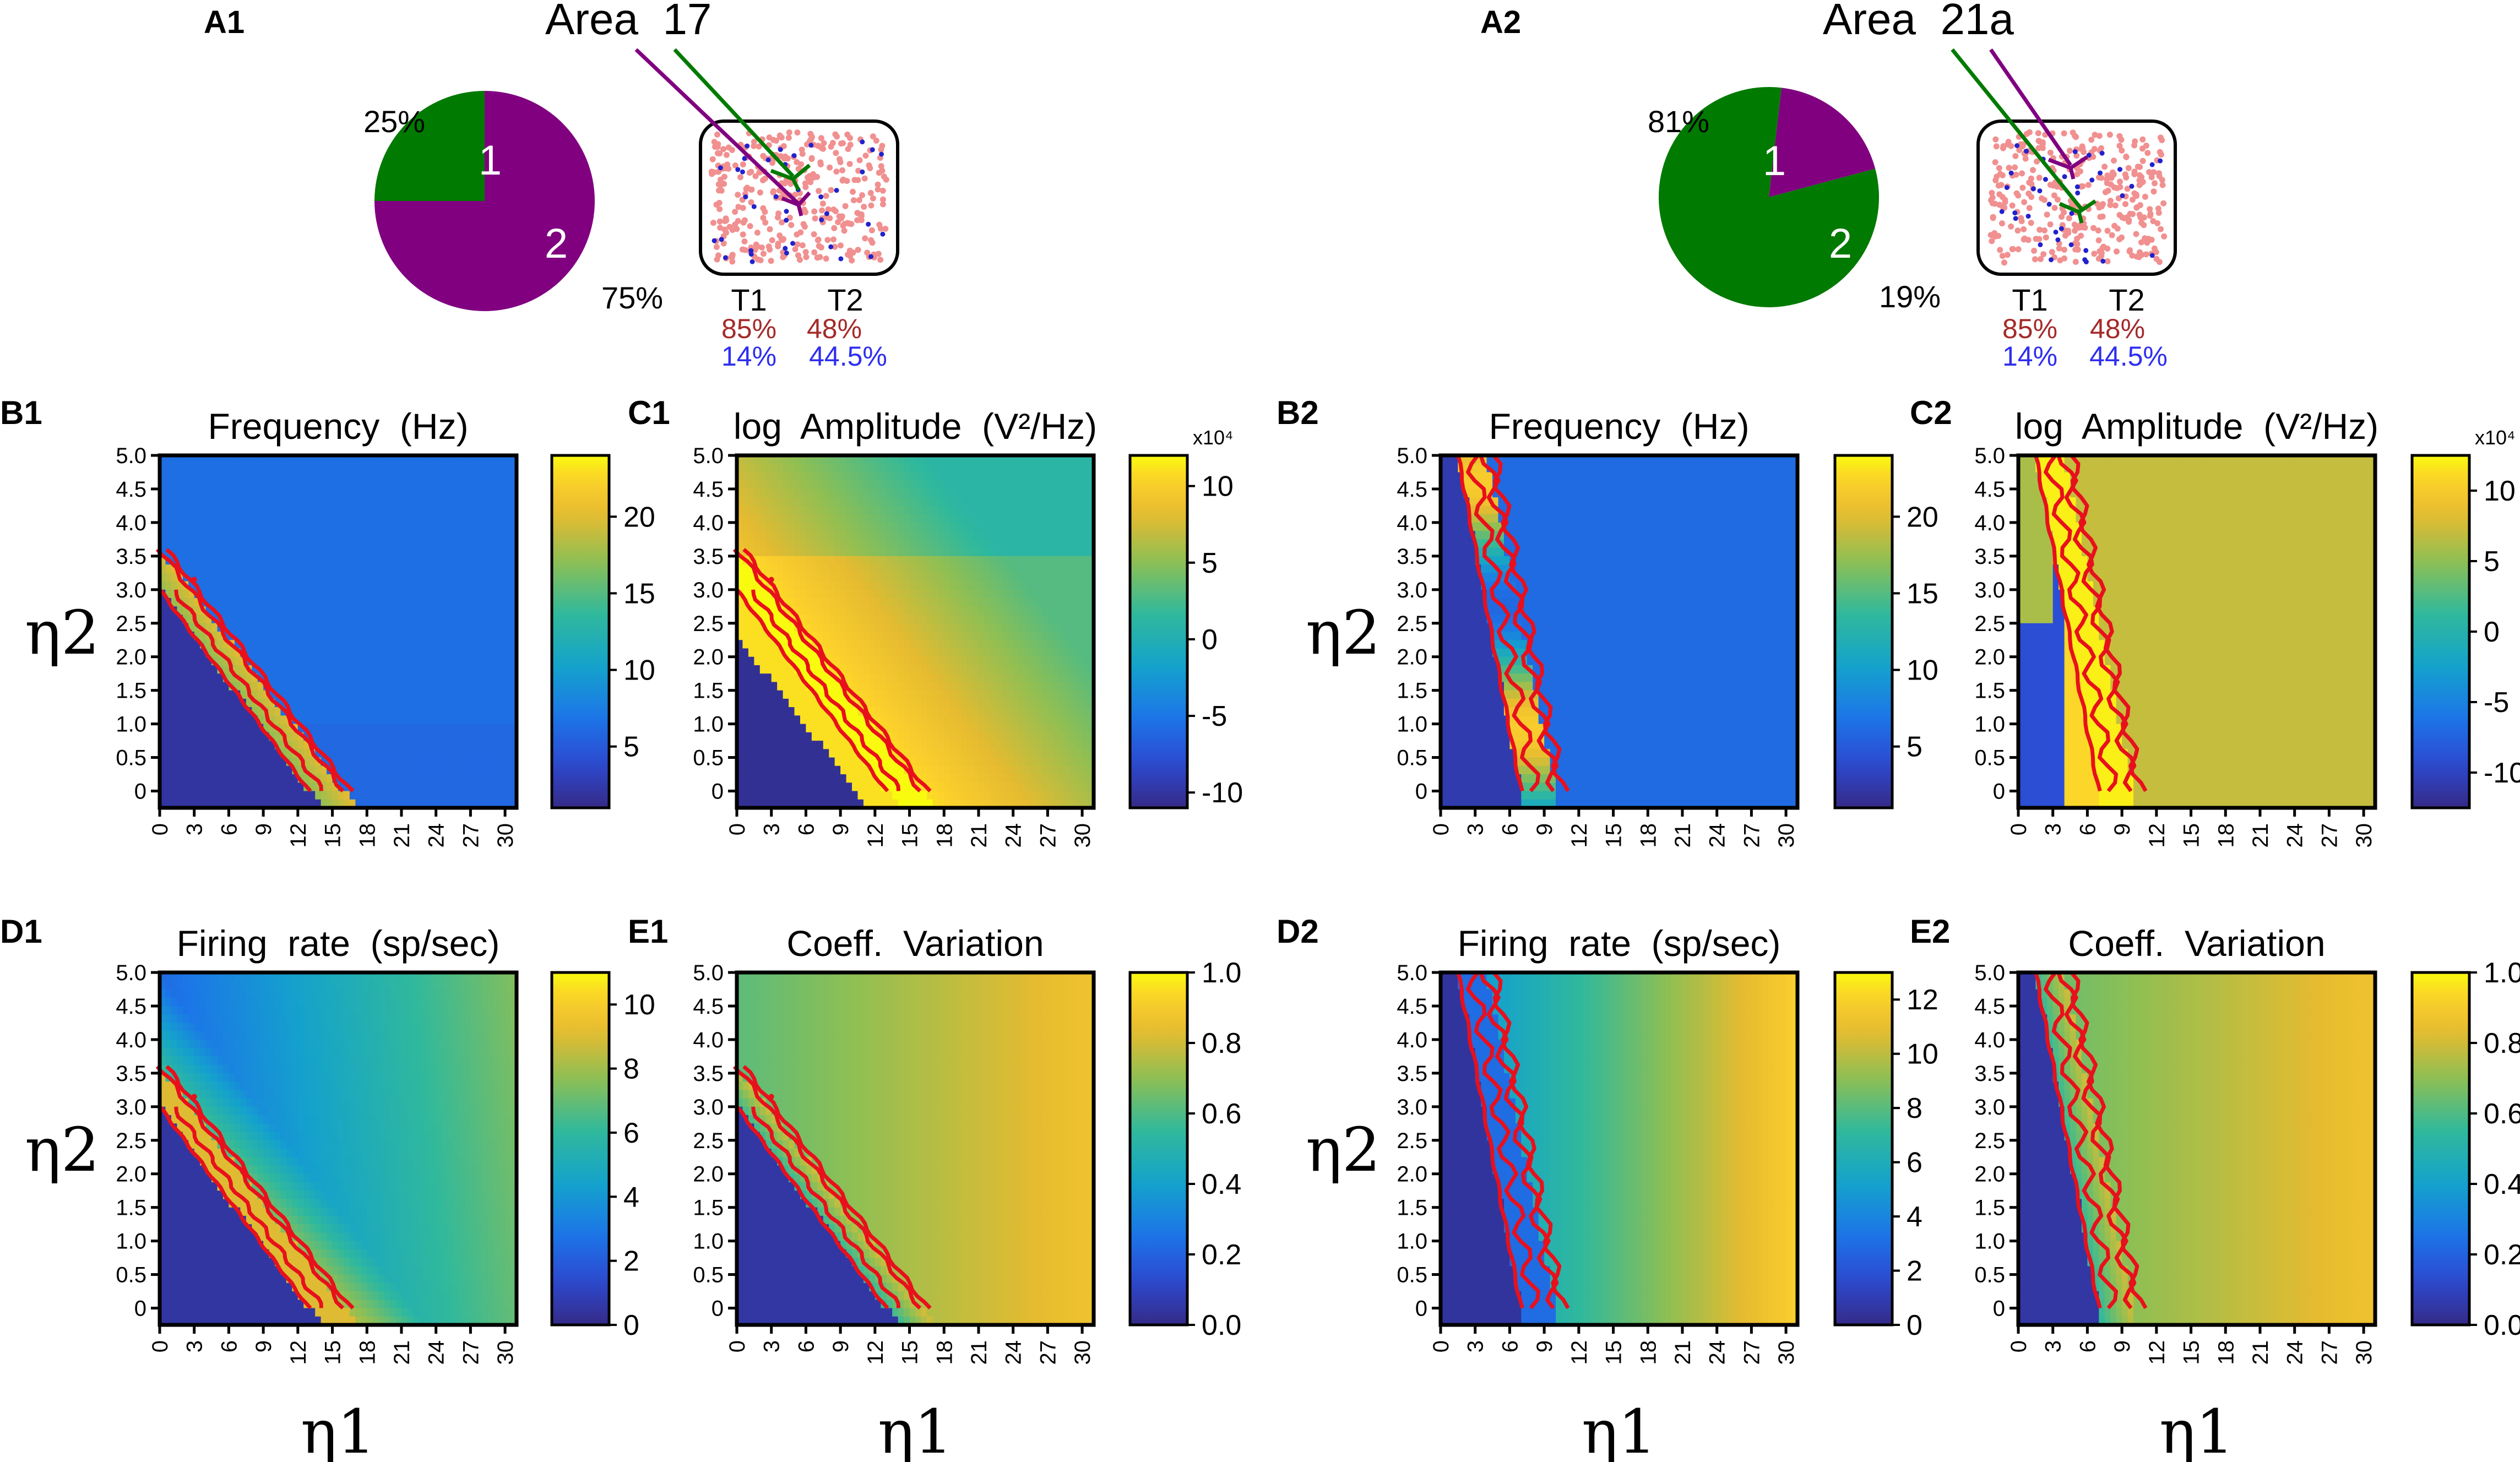 Image resolution: width=2520 pixels, height=1462 pixels. I want to click on neuron-dot-blue, so click(837, 190).